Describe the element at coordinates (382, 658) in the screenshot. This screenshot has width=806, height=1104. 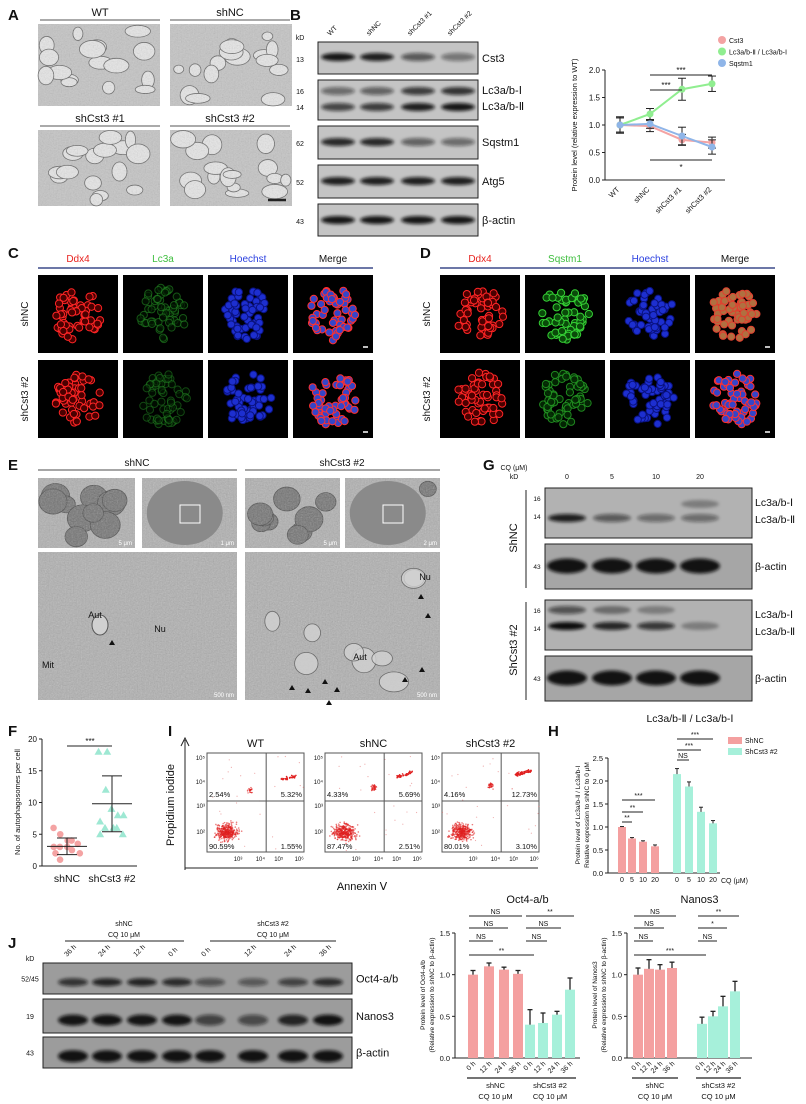
I see `vacuole` at that location.